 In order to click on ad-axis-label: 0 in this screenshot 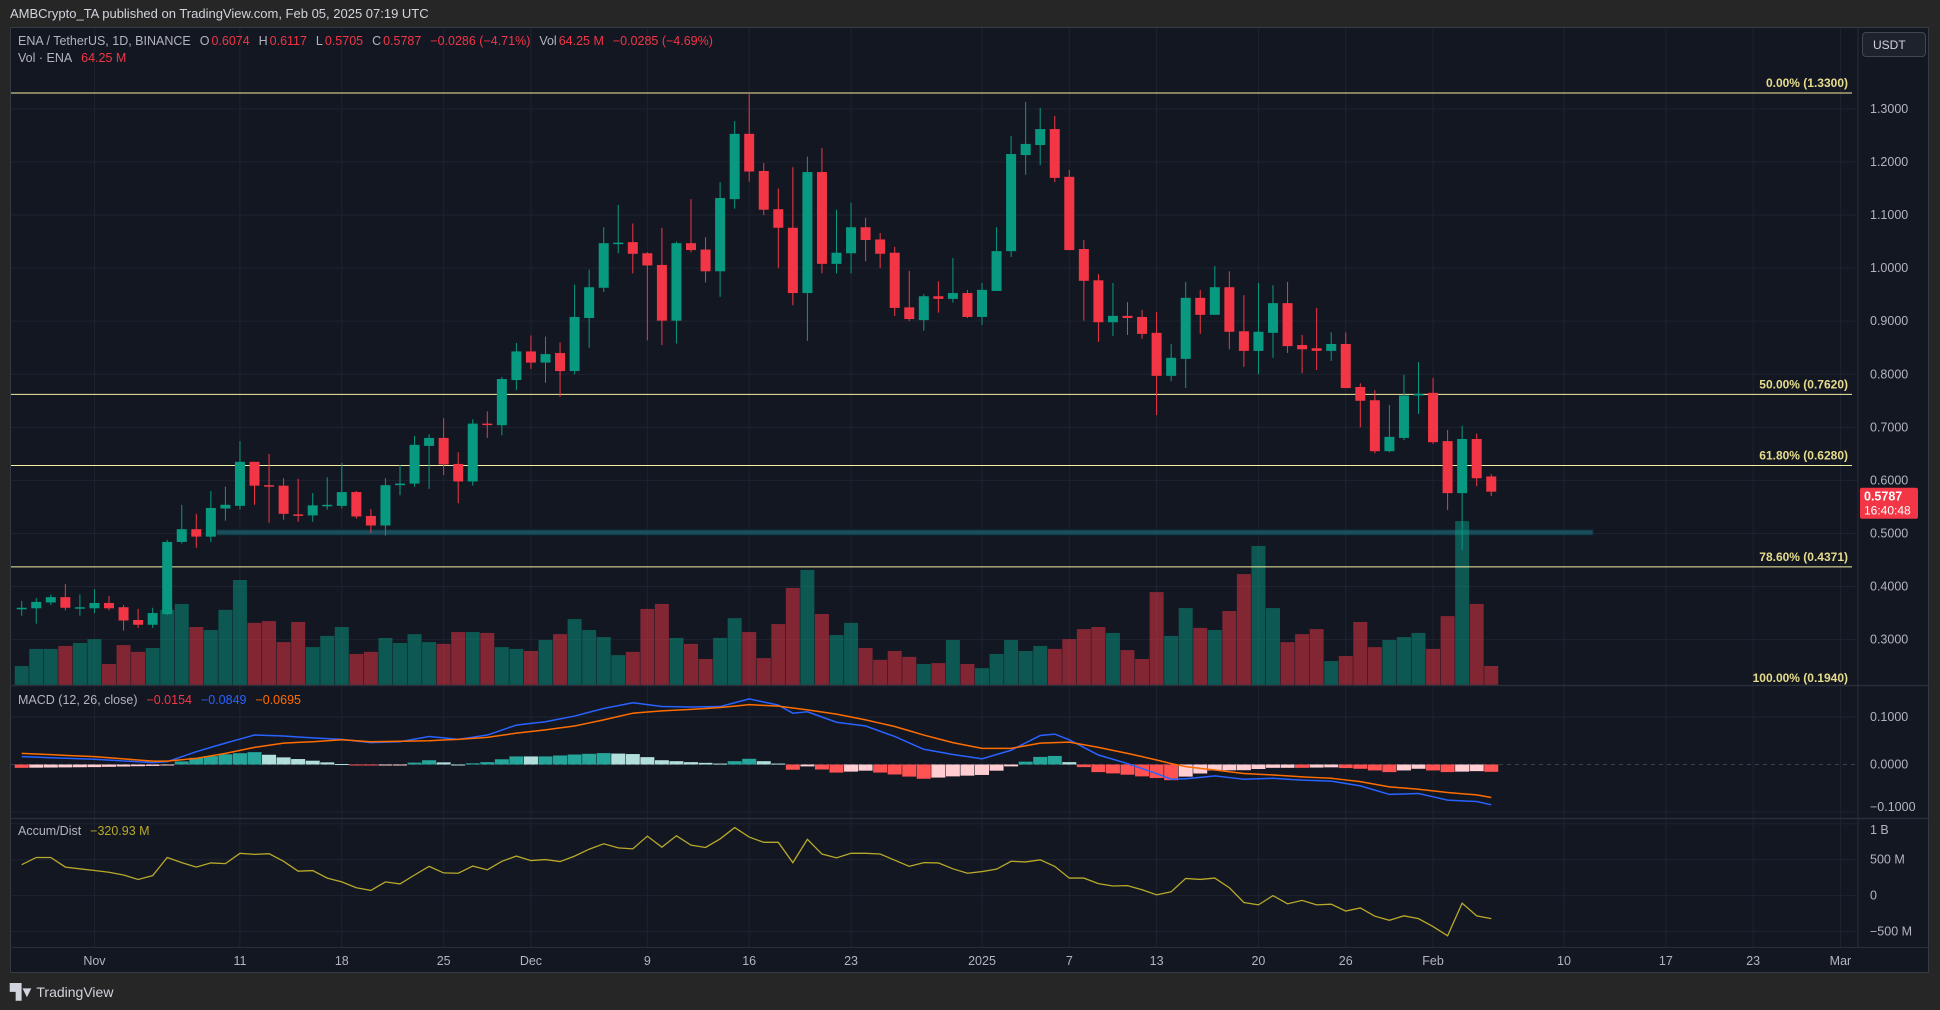, I will do `click(1873, 896)`.